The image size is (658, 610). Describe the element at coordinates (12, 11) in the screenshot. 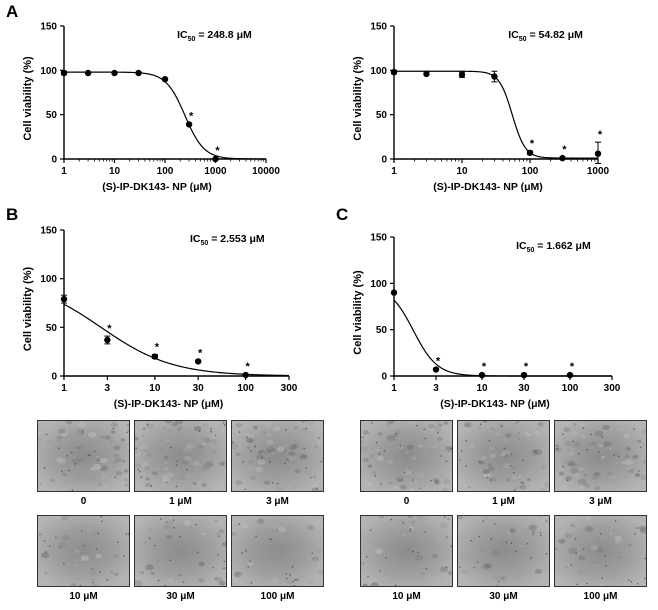

I see `panel-label-a: A` at that location.